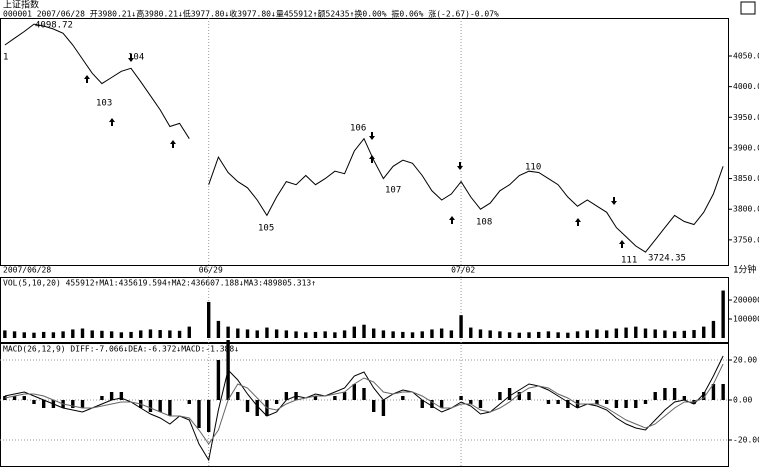 This screenshot has height=471, width=759. What do you see at coordinates (21, 5) in the screenshot?
I see `chart-title: 上证指数` at bounding box center [21, 5].